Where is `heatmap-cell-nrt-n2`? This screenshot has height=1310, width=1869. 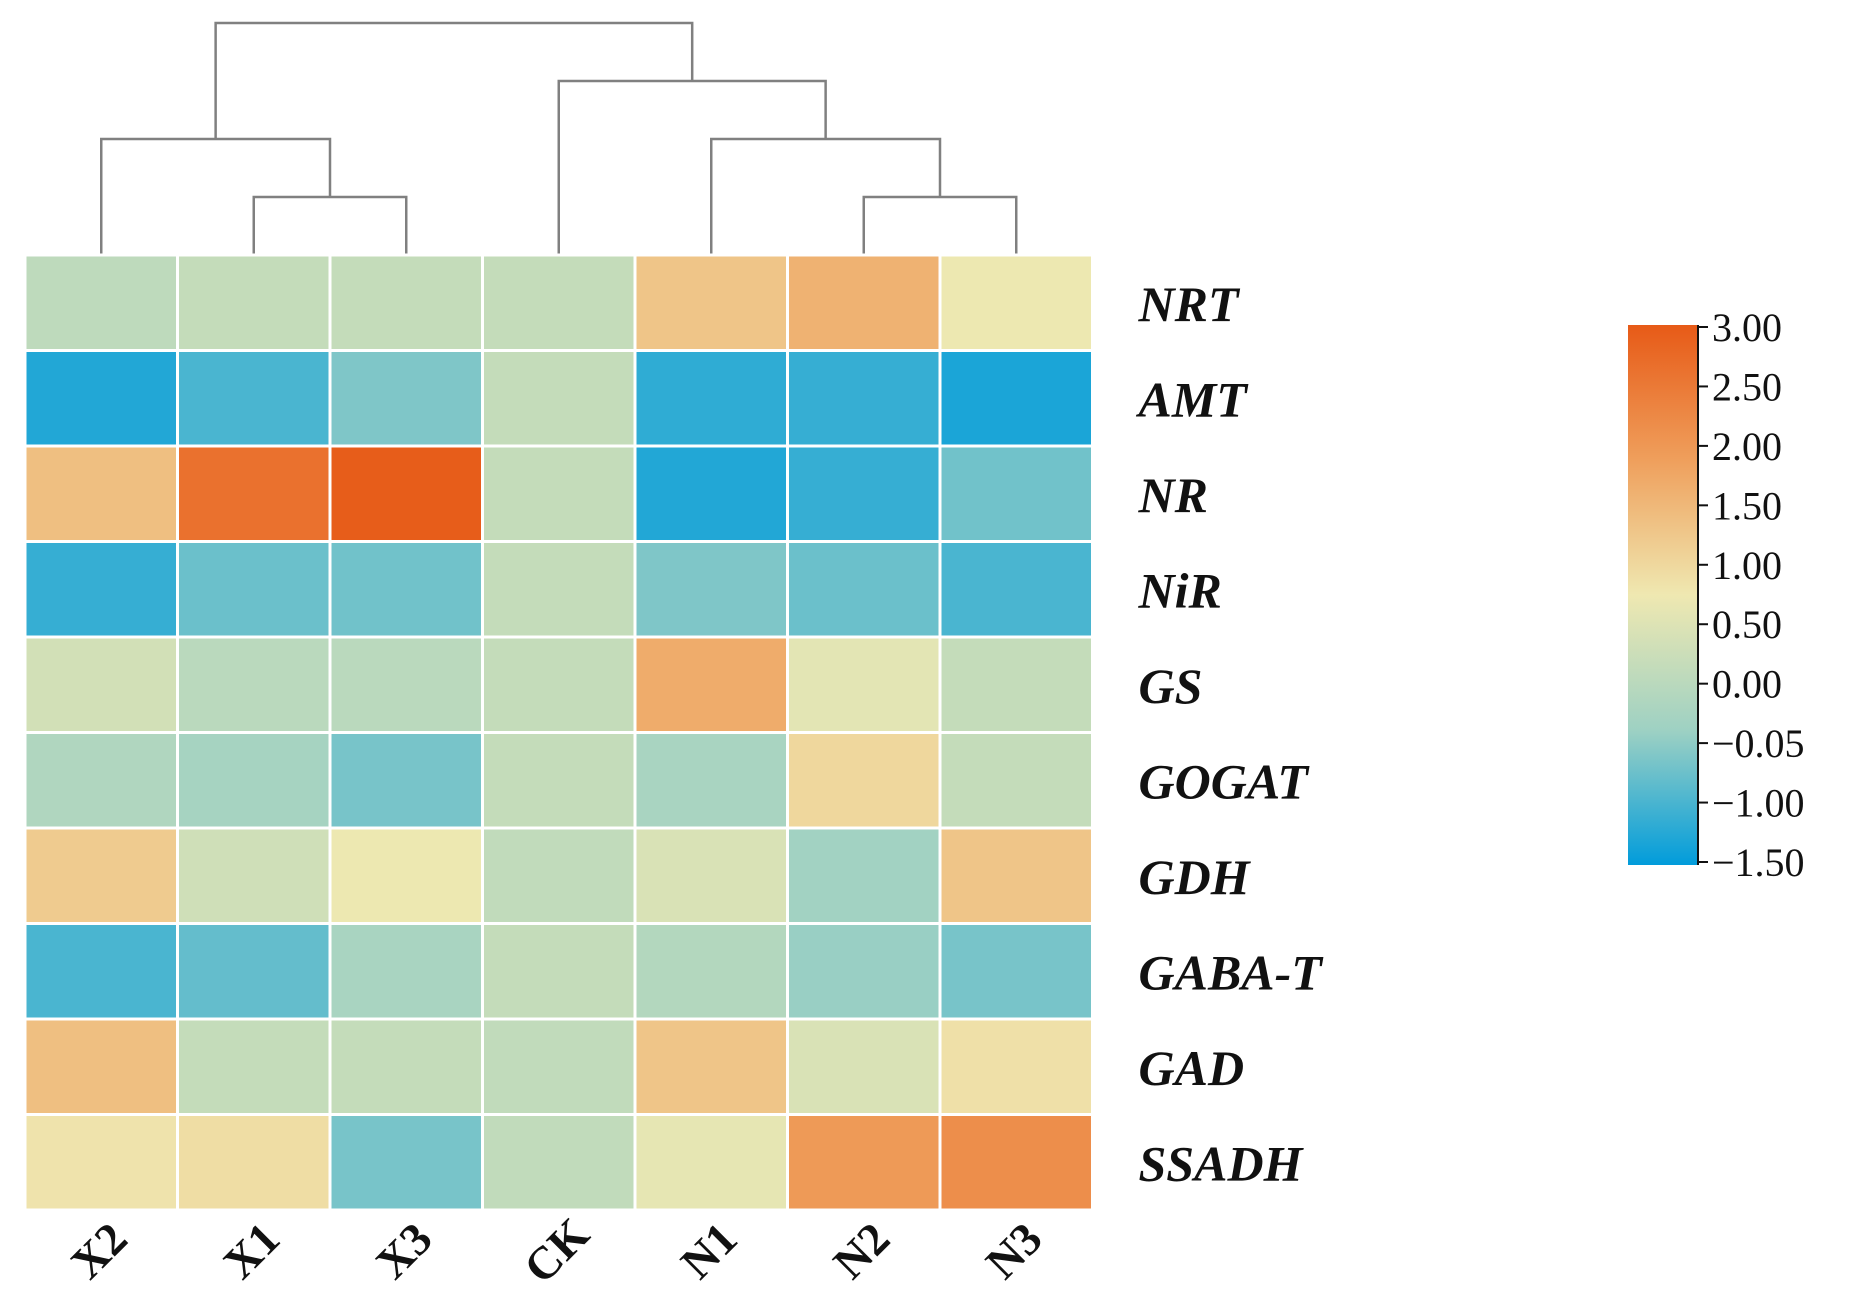
heatmap-cell-nrt-n2 is located at coordinates (864, 302).